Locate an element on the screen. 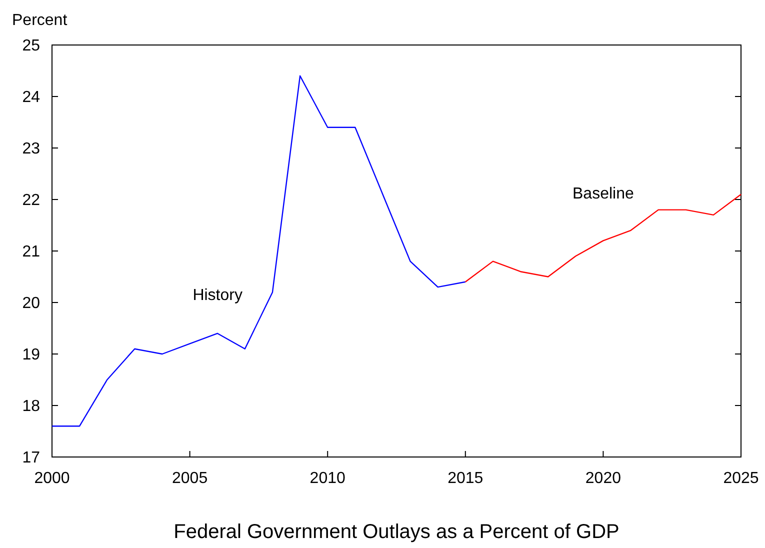 The width and height of the screenshot is (765, 548). y-tick-label: 17 is located at coordinates (31, 458).